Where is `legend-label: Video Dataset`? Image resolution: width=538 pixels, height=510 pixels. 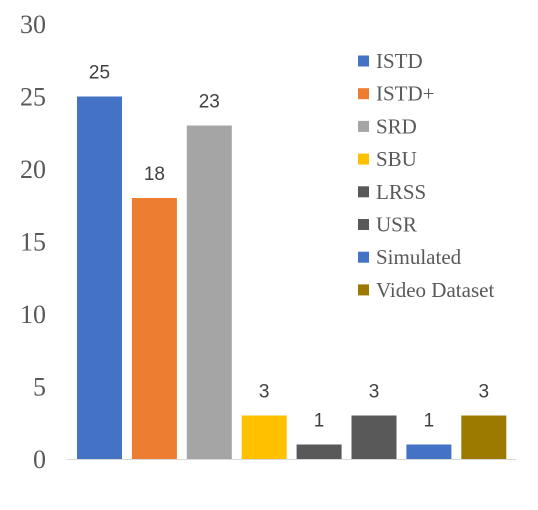
legend-label: Video Dataset is located at coordinates (435, 290).